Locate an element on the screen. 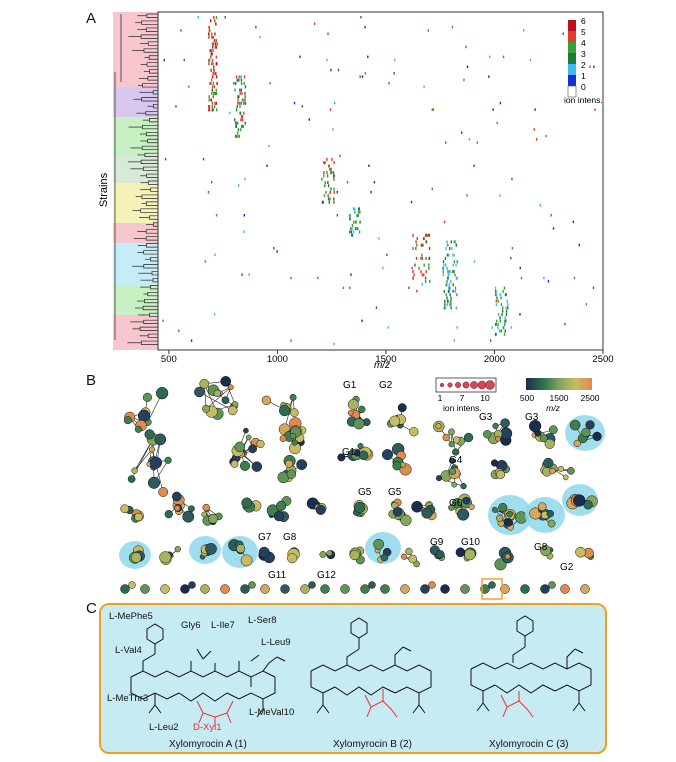  x-axis: 500 1000 1500 2000 2500 is located at coordinates (387, 357).